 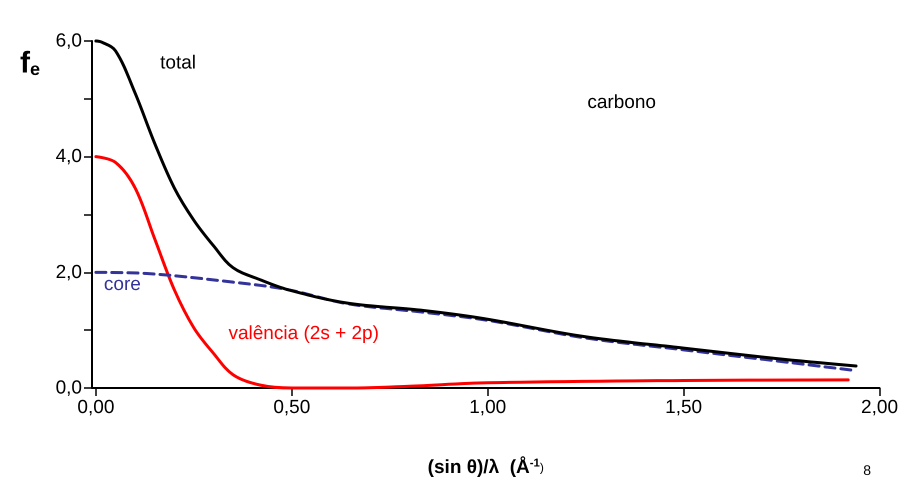 I want to click on text: 8, so click(x=867, y=470).